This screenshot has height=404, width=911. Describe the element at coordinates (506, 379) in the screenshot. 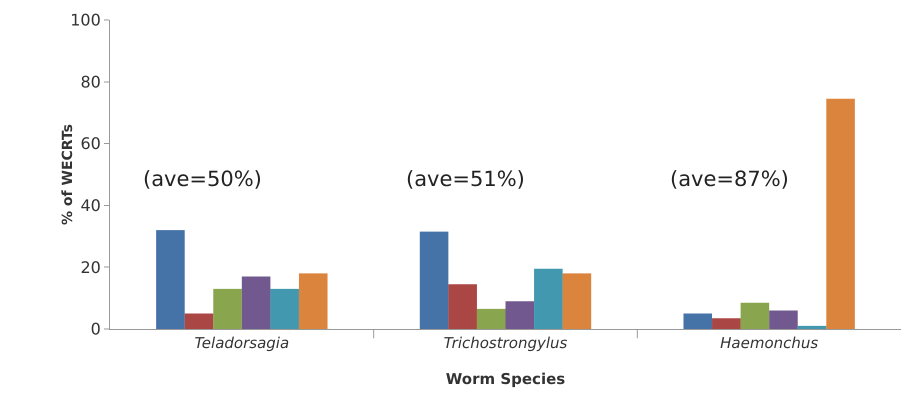

I see `x-axis-title: Worm Species` at that location.